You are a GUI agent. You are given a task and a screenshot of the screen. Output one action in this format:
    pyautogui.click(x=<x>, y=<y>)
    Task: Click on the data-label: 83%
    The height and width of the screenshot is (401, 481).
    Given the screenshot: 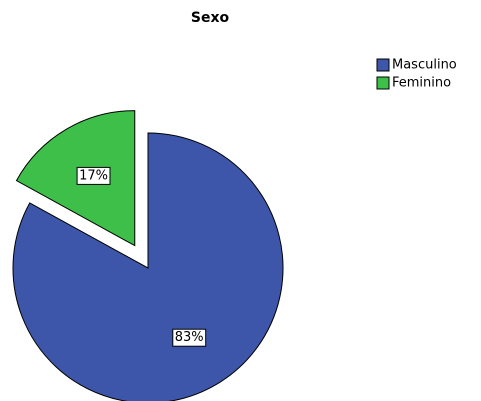 What is the action you would take?
    pyautogui.click(x=189, y=337)
    